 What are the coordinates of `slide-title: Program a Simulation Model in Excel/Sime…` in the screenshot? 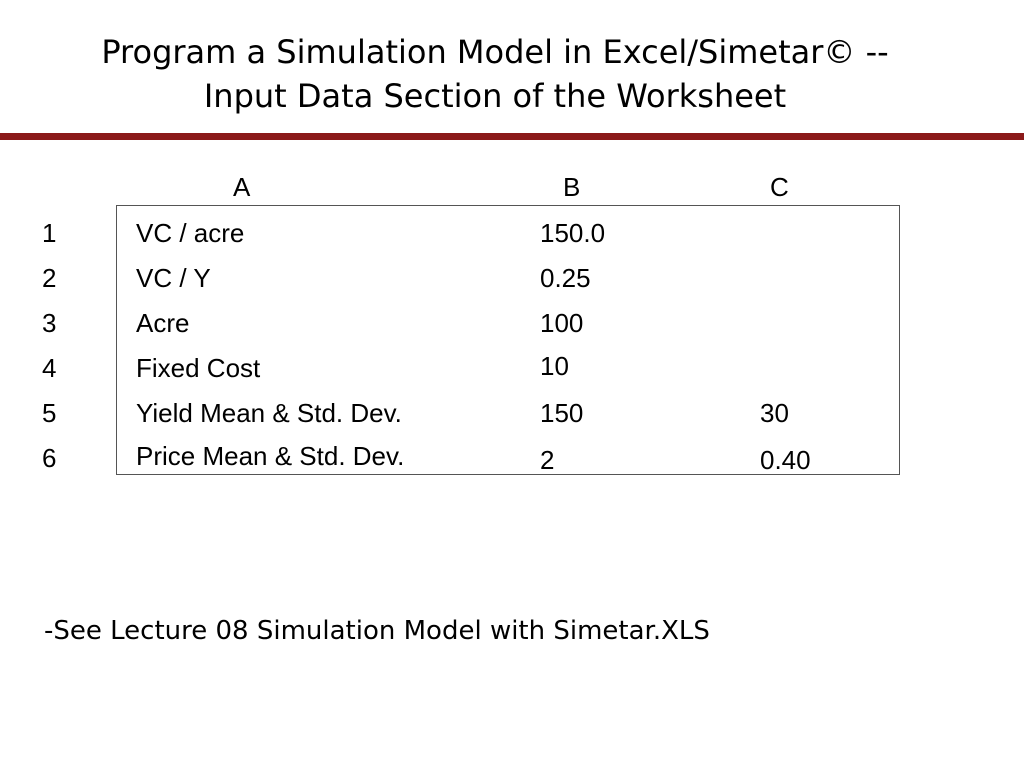 It's located at (495, 74).